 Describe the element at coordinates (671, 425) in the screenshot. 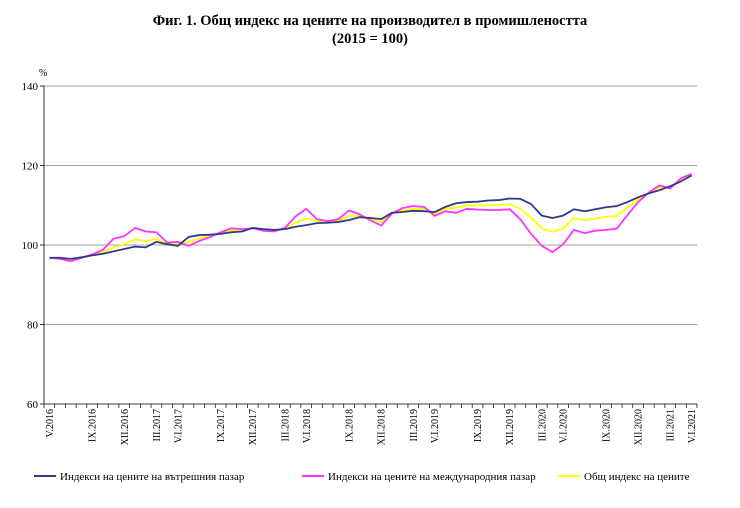

I see `x-tick-label: III.2021` at that location.